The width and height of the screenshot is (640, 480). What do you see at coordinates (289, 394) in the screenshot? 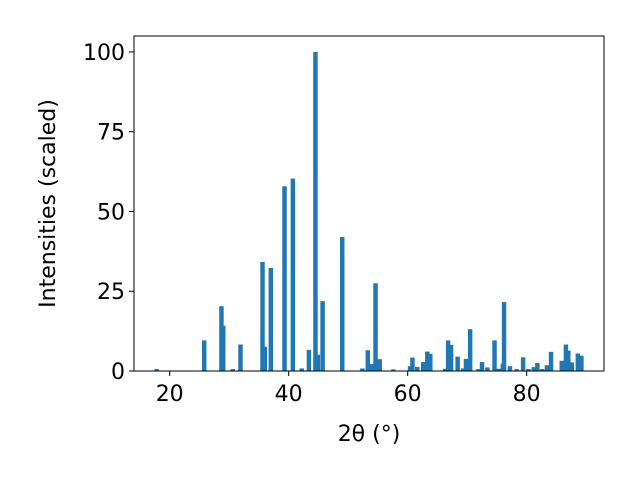
I see `x-tick-label: 40` at bounding box center [289, 394].